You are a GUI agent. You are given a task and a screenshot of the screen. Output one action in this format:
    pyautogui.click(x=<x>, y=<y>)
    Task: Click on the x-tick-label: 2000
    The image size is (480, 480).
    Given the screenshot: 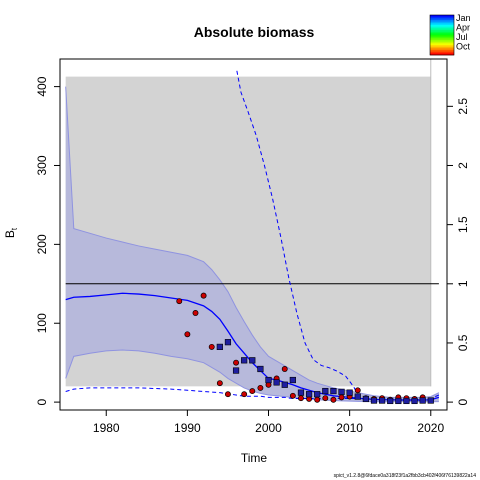 What is the action you would take?
    pyautogui.click(x=268, y=428)
    